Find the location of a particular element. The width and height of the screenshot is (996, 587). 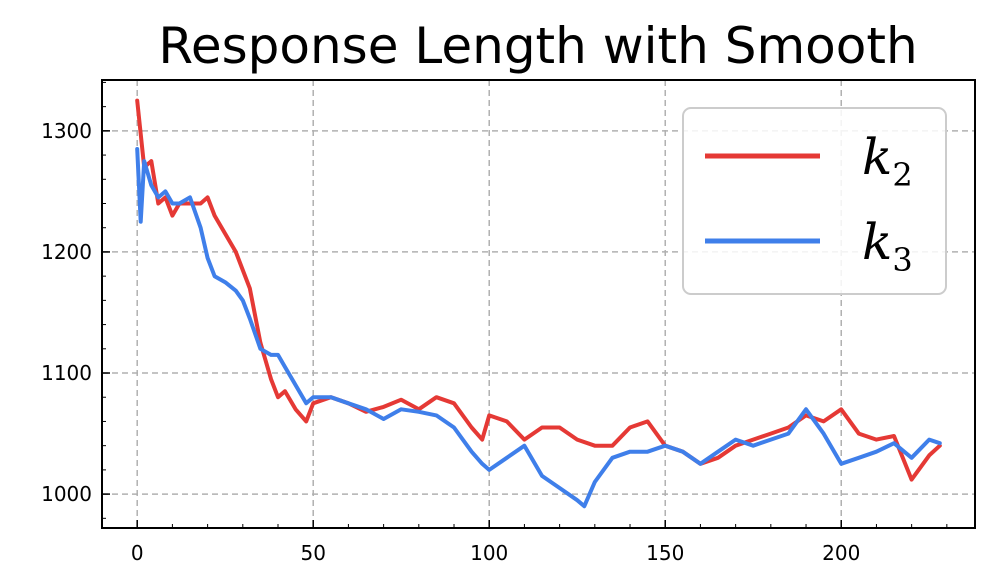

y-tick-label: 1300 is located at coordinates (66, 131).